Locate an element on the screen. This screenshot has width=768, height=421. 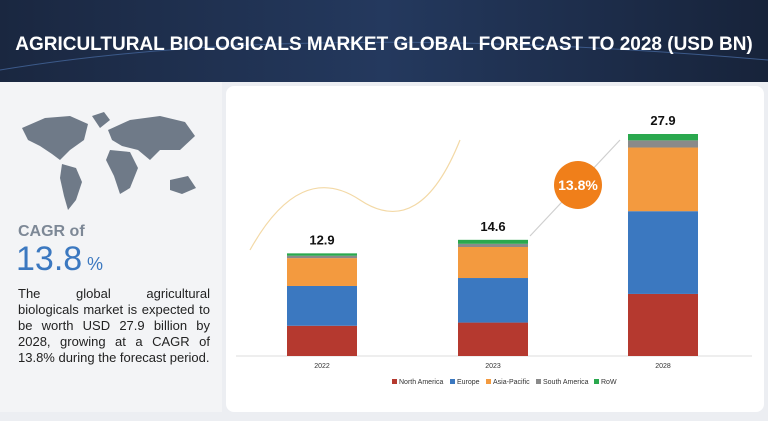
legend-label: Asia-Pacific is located at coordinates (511, 382).